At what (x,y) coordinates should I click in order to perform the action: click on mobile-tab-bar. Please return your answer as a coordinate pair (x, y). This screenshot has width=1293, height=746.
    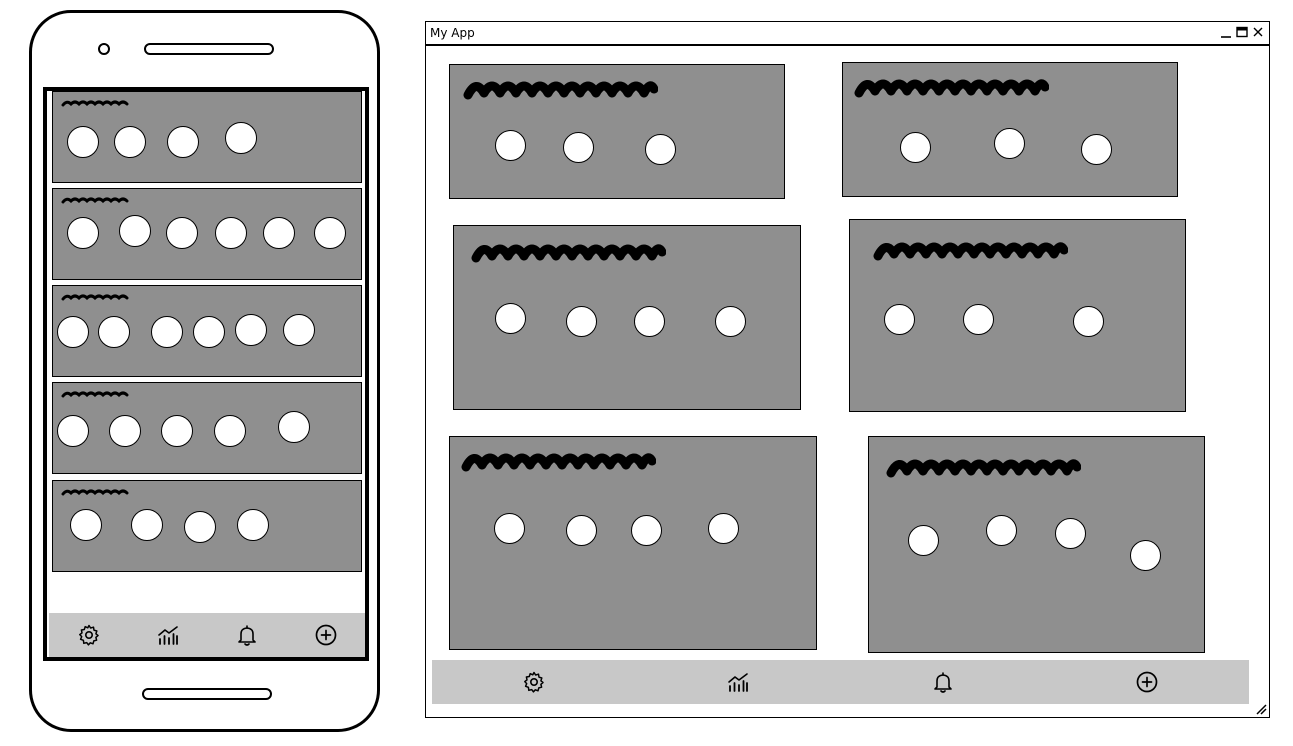
    Looking at the image, I should click on (207, 635).